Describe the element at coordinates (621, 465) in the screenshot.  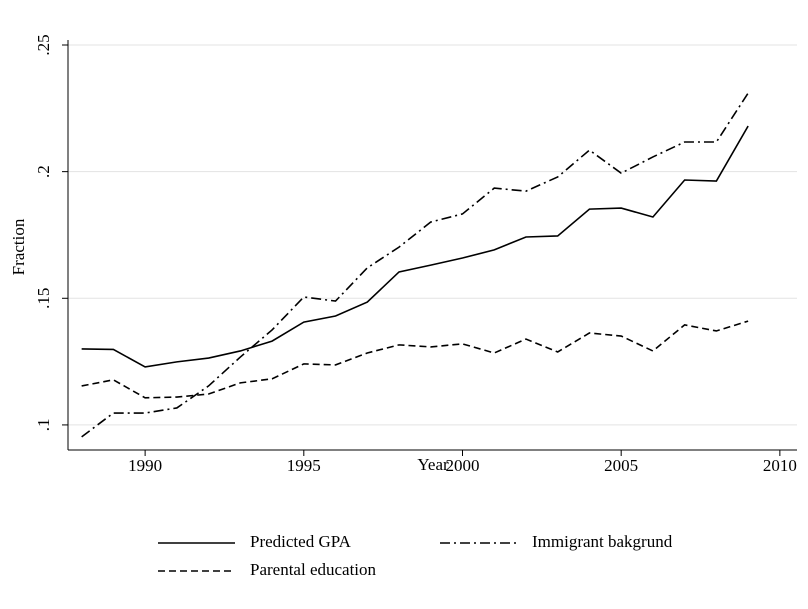
I see `x-tick-label: 2005` at that location.